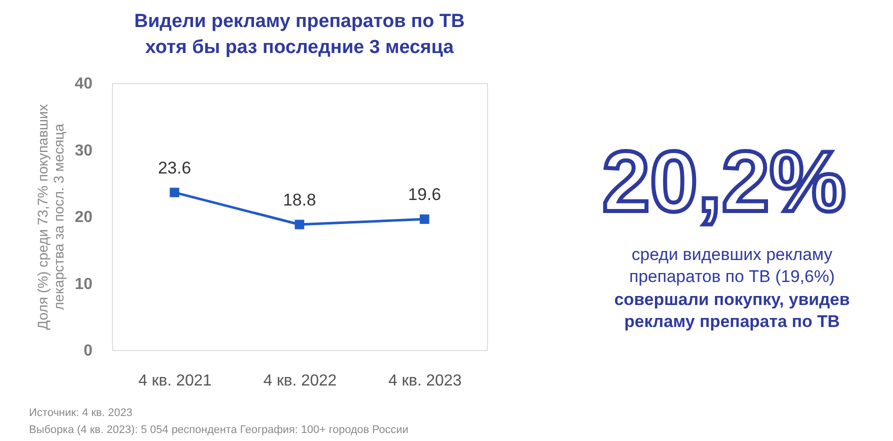 This screenshot has width=893, height=441. What do you see at coordinates (80, 413) in the screenshot?
I see `text: Источник: 4 кв. 2023` at bounding box center [80, 413].